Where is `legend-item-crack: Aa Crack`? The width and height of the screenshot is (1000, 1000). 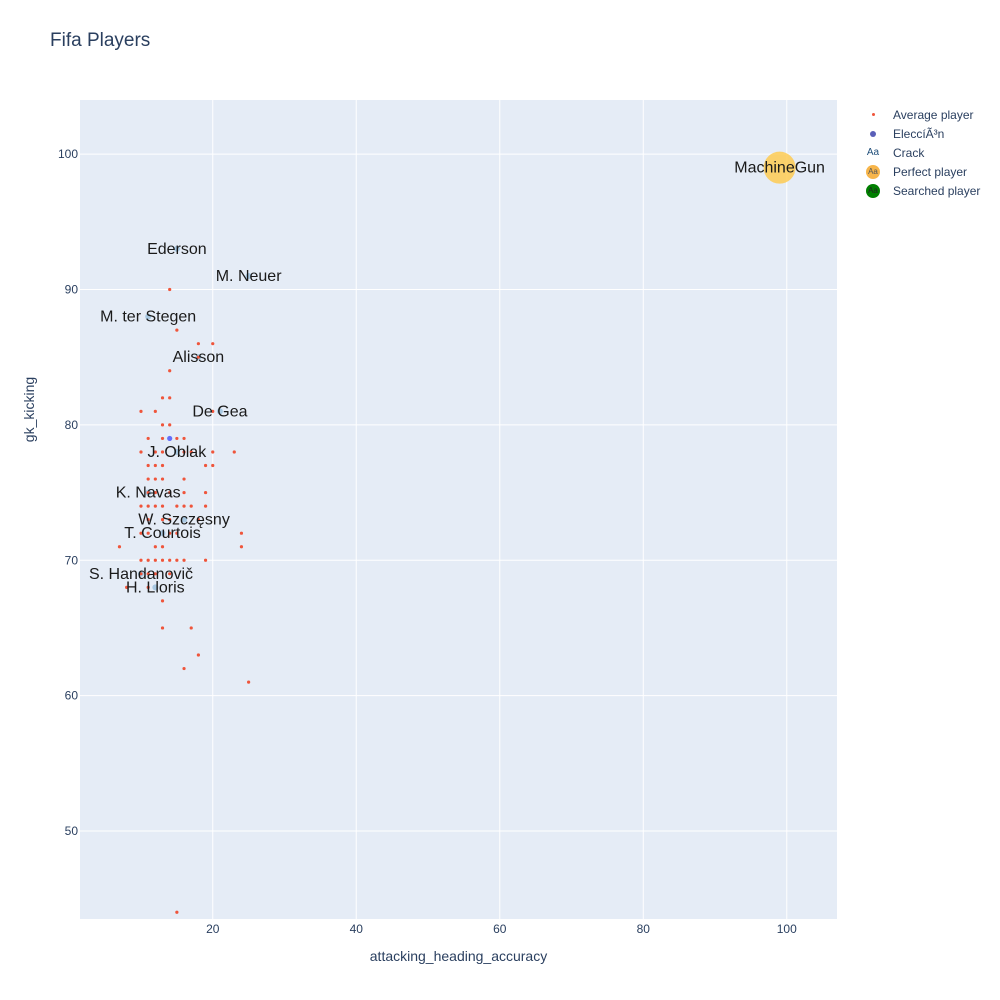 legend-item-crack: Aa Crack is located at coordinates (920, 152).